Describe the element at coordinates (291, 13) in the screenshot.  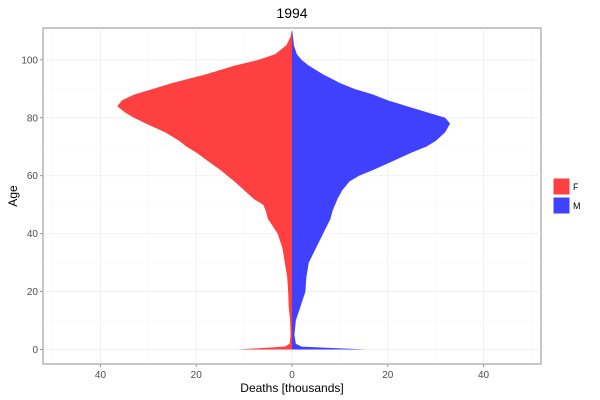
I see `chart-title: 1994` at that location.